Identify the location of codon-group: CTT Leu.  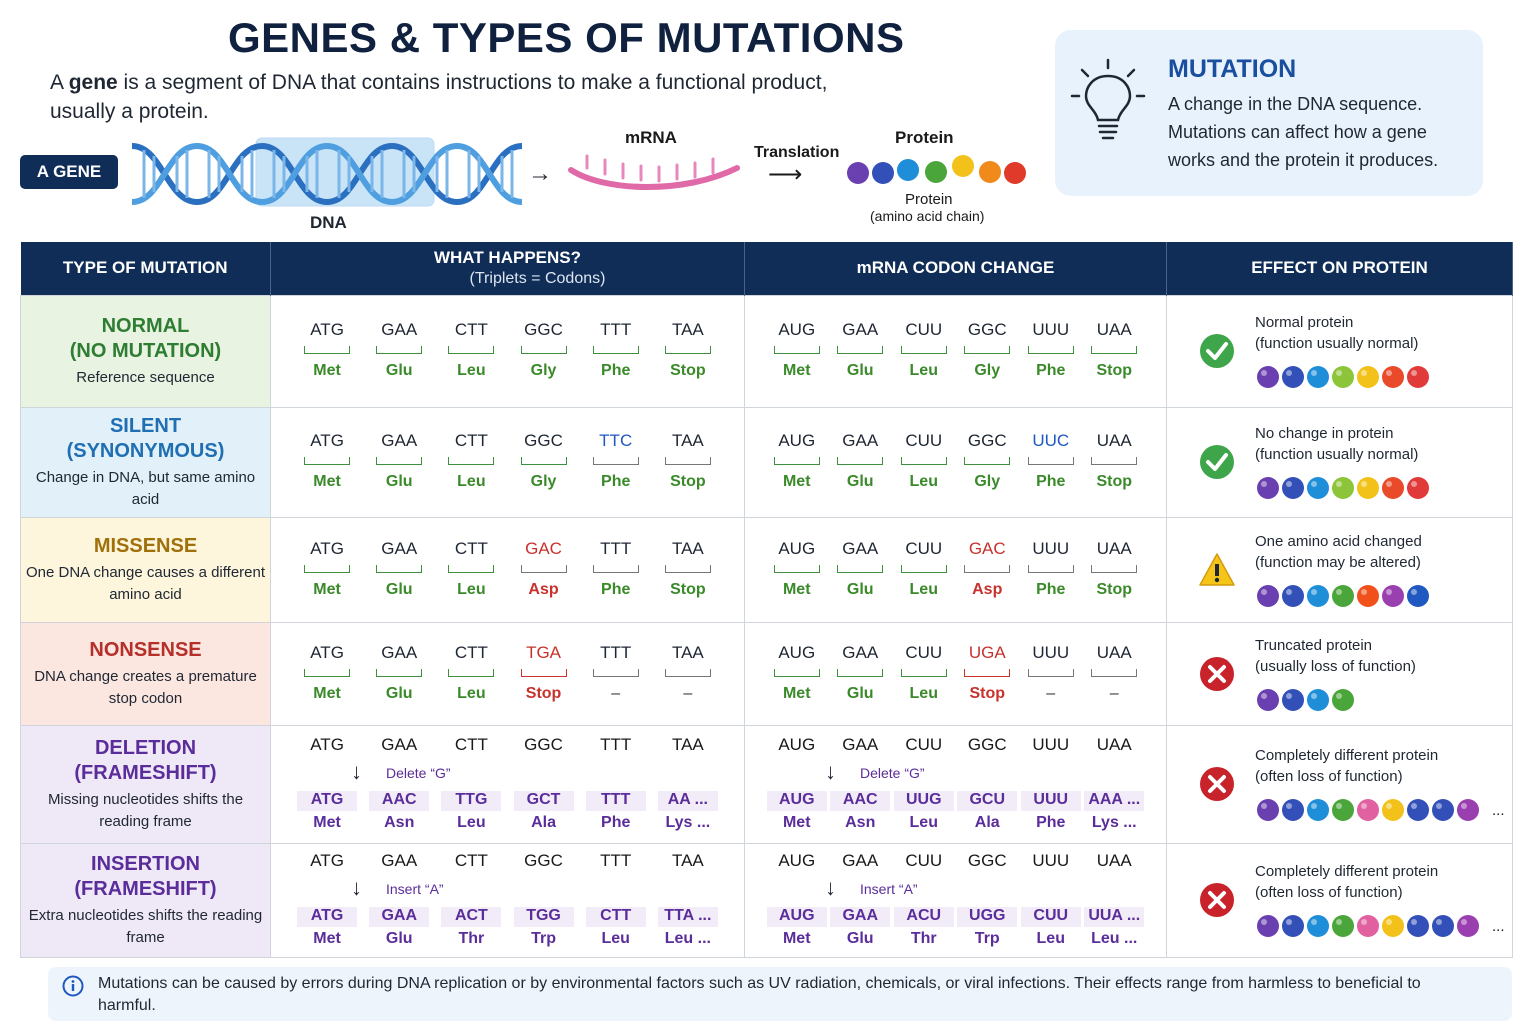
(471, 570).